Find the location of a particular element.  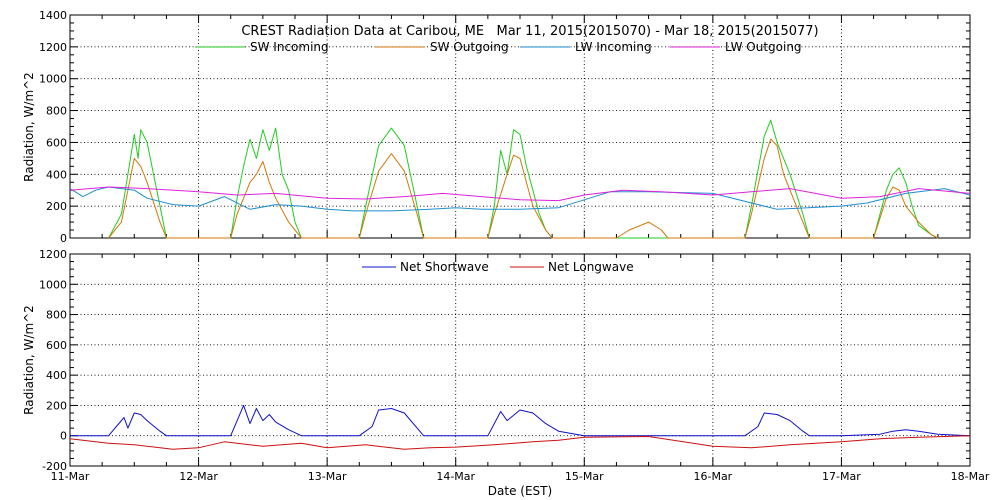

x-tick-label: 11-Mar is located at coordinates (70, 476).